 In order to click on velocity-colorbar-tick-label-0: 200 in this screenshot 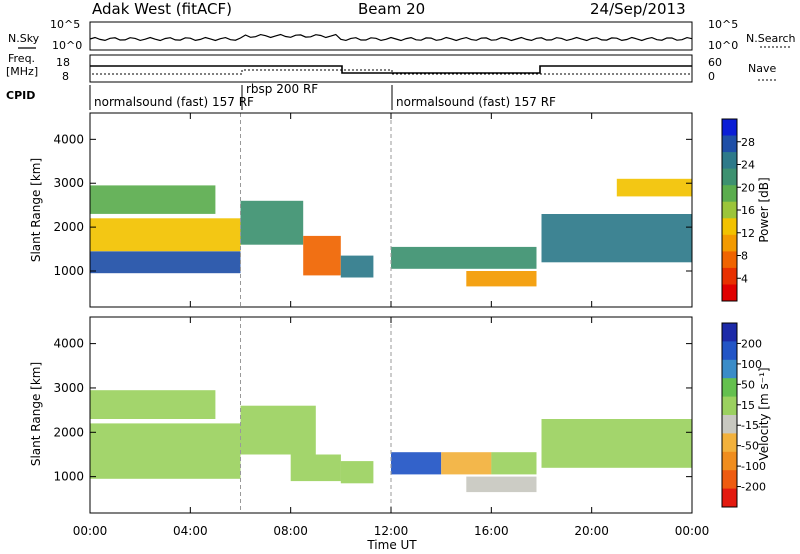, I will do `click(751, 343)`.